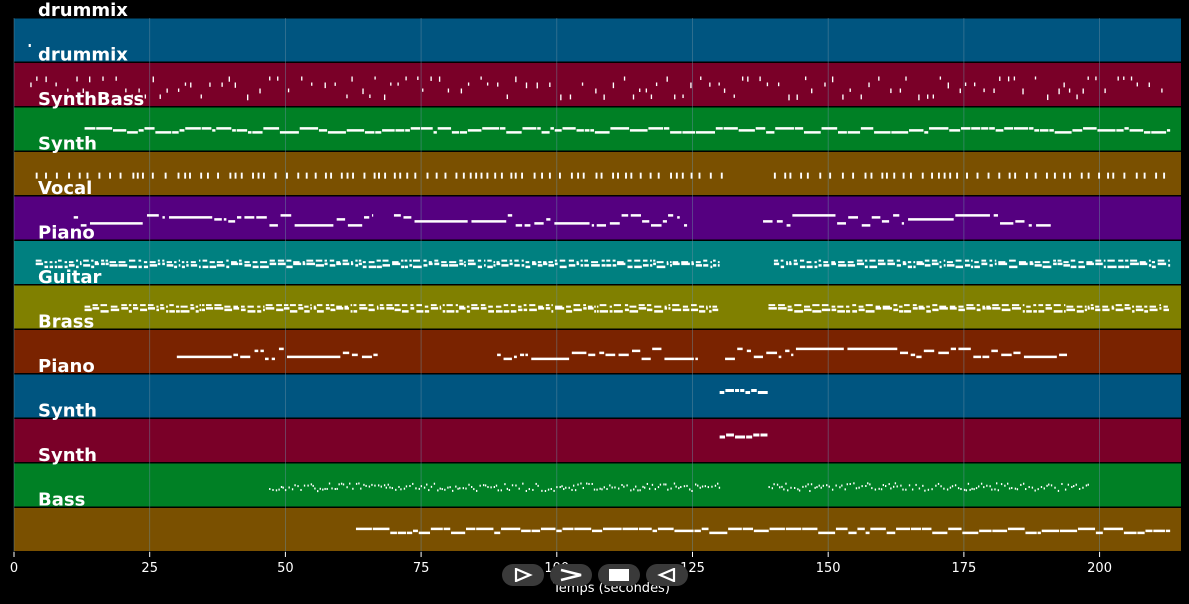 Image resolution: width=1189 pixels, height=604 pixels. Describe the element at coordinates (667, 575) in the screenshot. I see `rewind-button` at that location.